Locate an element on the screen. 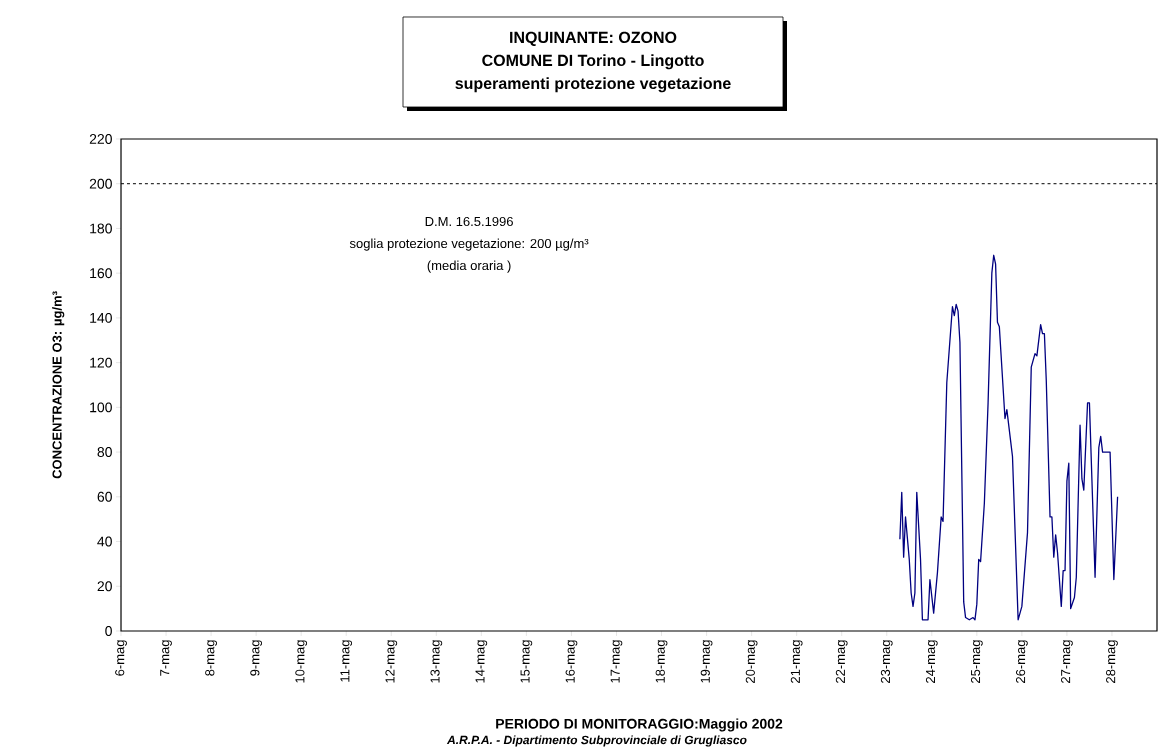 This screenshot has height=753, width=1168. x-tick-label: 24-mag is located at coordinates (931, 661).